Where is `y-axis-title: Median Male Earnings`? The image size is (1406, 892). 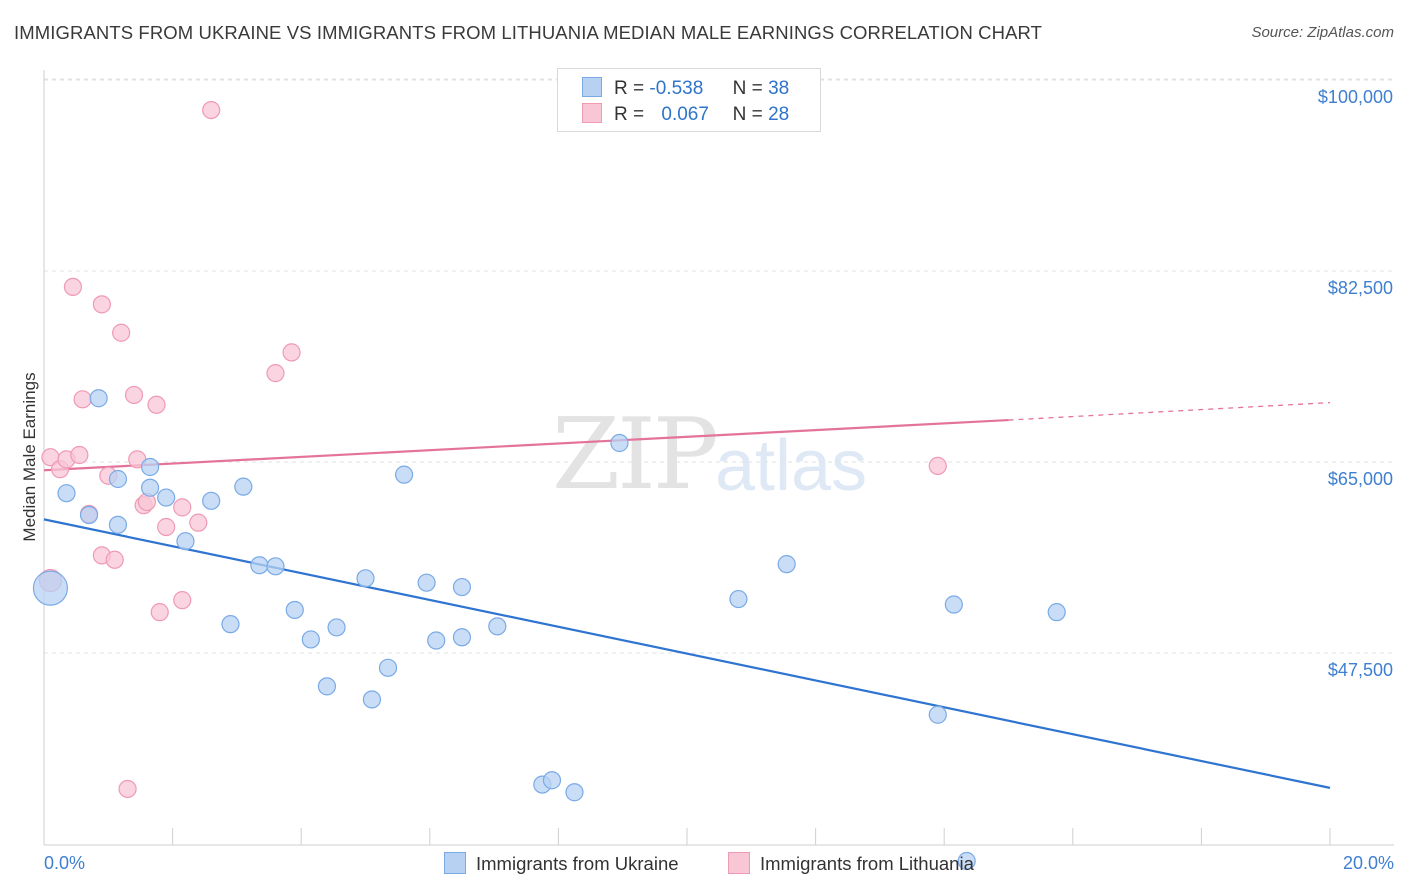 y-axis-title: Median Male Earnings is located at coordinates (29, 456).